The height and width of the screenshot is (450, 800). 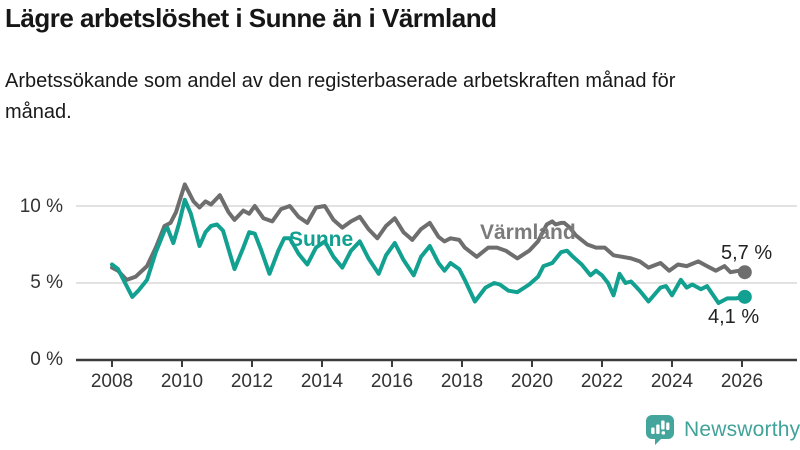 What do you see at coordinates (112, 381) in the screenshot?
I see `x-axis-tick-label: 2008` at bounding box center [112, 381].